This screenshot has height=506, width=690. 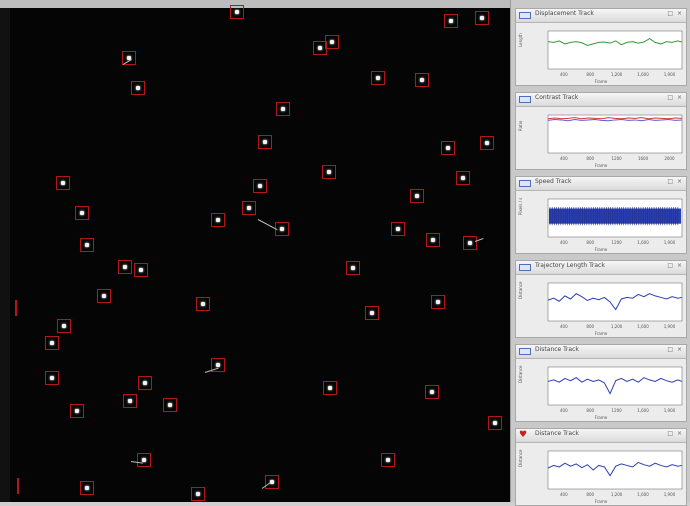 What do you see at coordinates (614, 159) in the screenshot?
I see `x-axis-ticks: 400 800 1200 1600 2000` at bounding box center [614, 159].